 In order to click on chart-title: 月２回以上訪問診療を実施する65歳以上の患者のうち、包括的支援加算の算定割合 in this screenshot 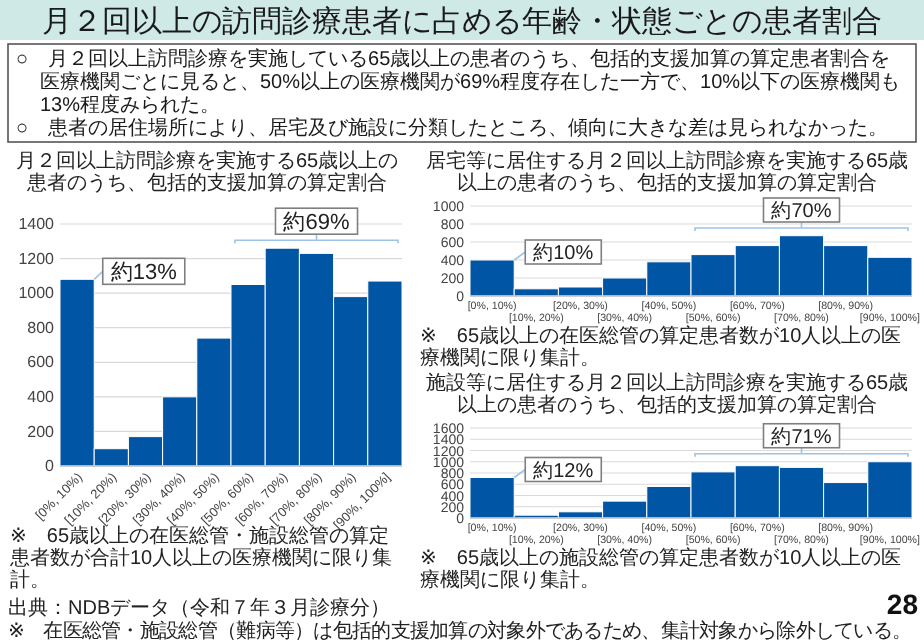, I will do `click(207, 172)`.